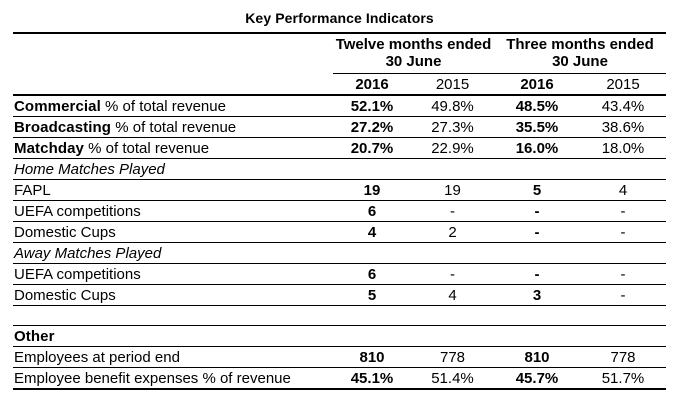 The image size is (686, 410). Describe the element at coordinates (34, 336) in the screenshot. I see `row-label-strong: Other` at that location.